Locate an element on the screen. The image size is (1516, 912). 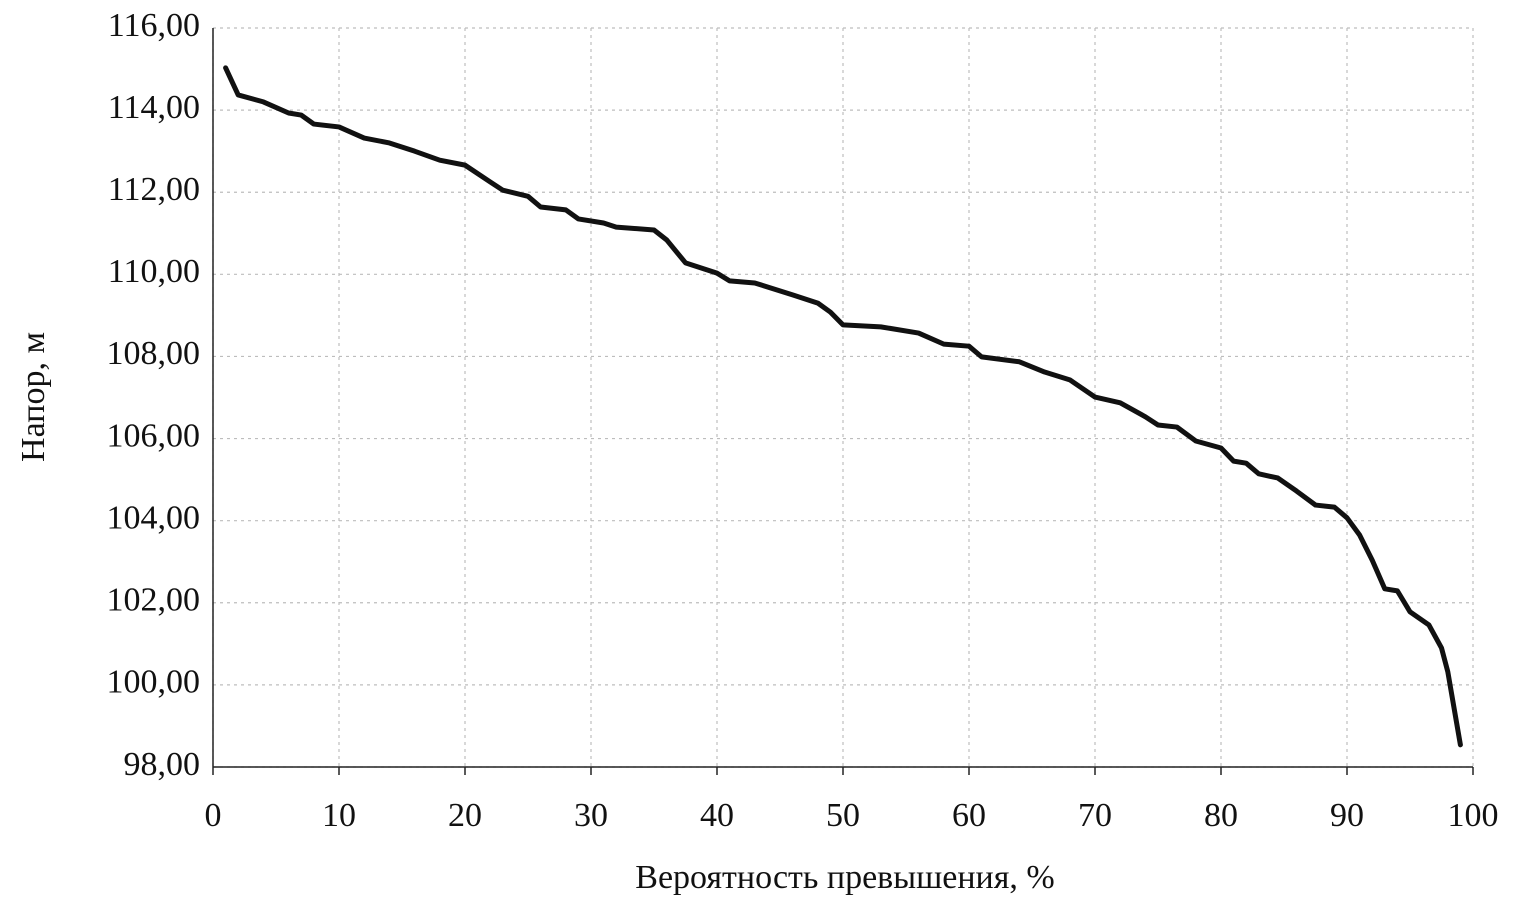
x-tick-label: 100 is located at coordinates (1473, 815).